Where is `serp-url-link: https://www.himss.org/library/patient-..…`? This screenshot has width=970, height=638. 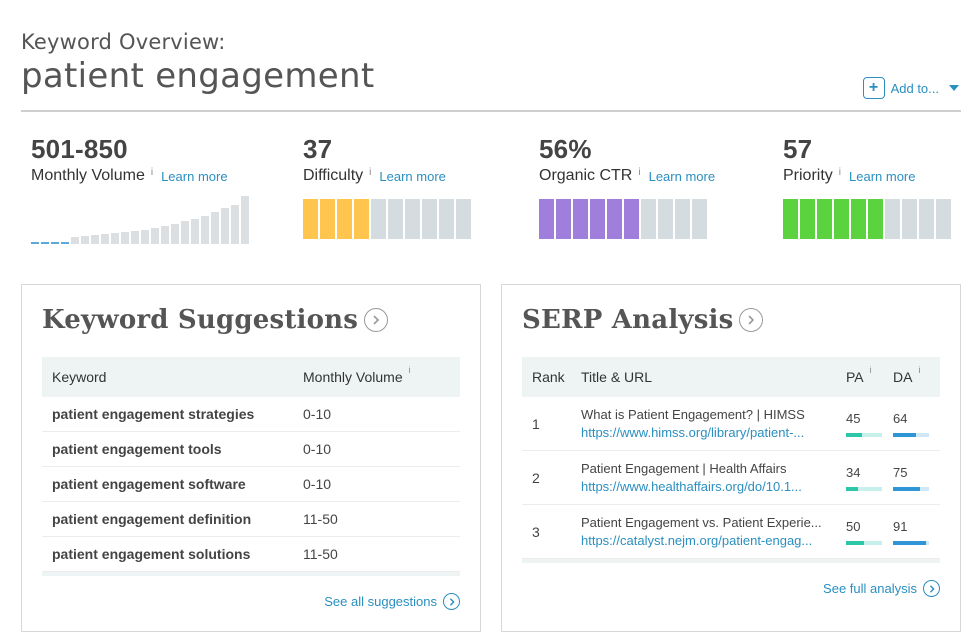 serp-url-link: https://www.himss.org/library/patient-..… is located at coordinates (693, 432).